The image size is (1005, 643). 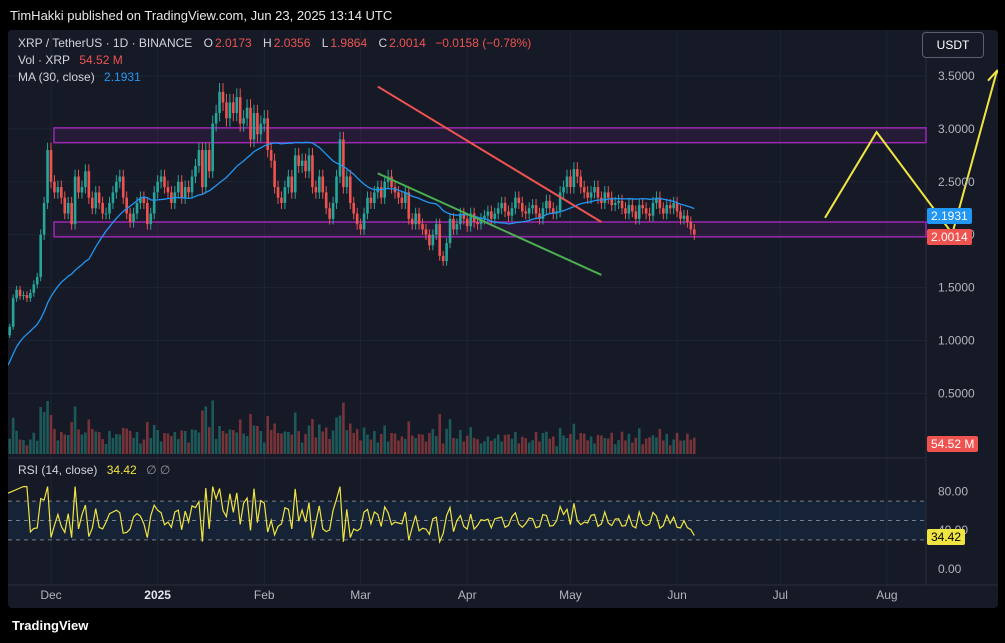 I want to click on currency-button: USDT, so click(x=953, y=45).